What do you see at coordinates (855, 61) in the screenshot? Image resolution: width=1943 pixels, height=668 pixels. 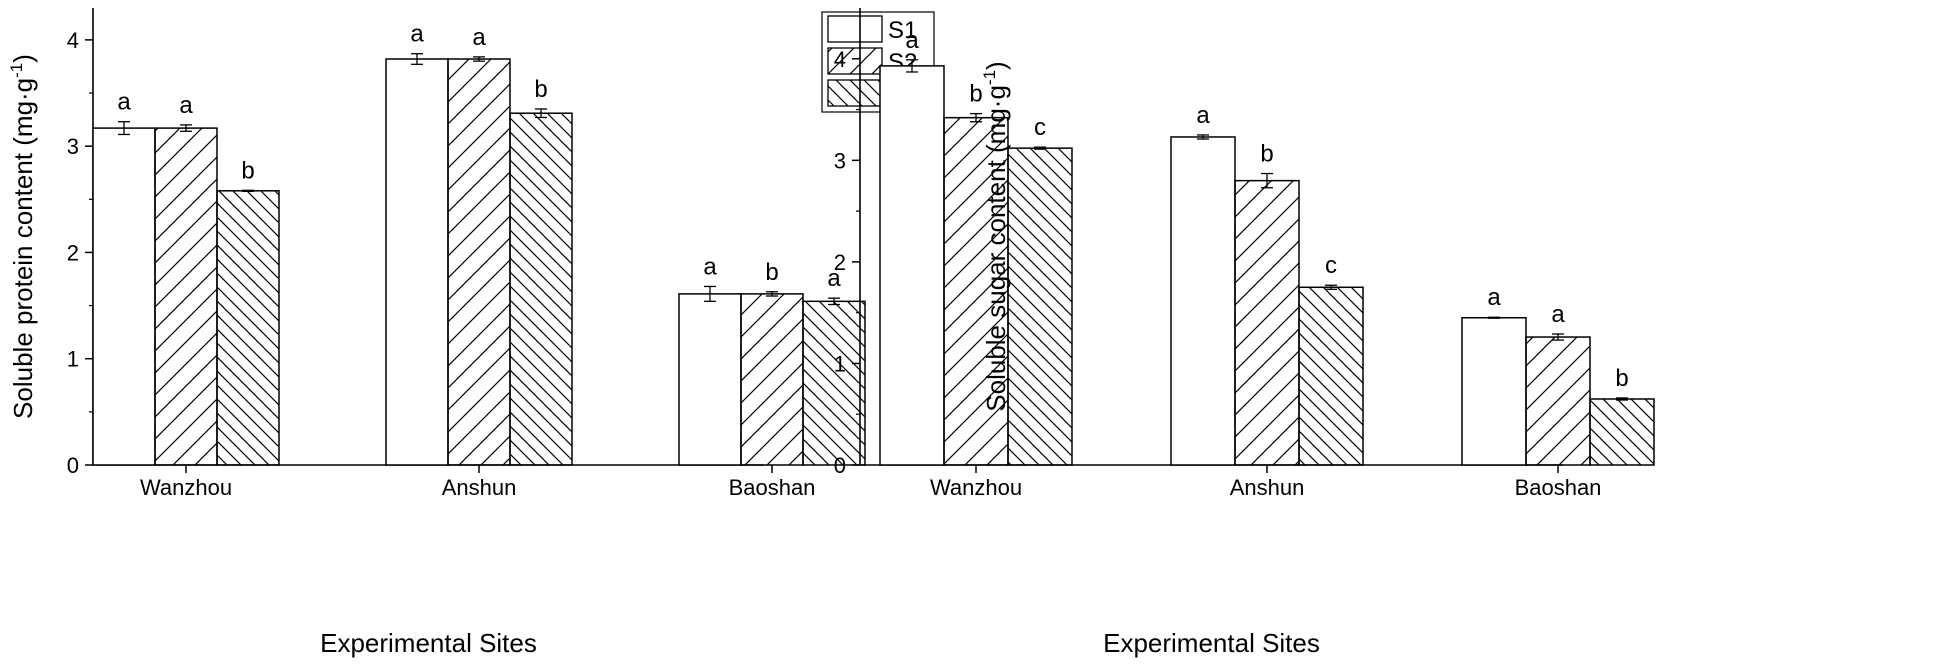 I see `legend-swatch-s2` at bounding box center [855, 61].